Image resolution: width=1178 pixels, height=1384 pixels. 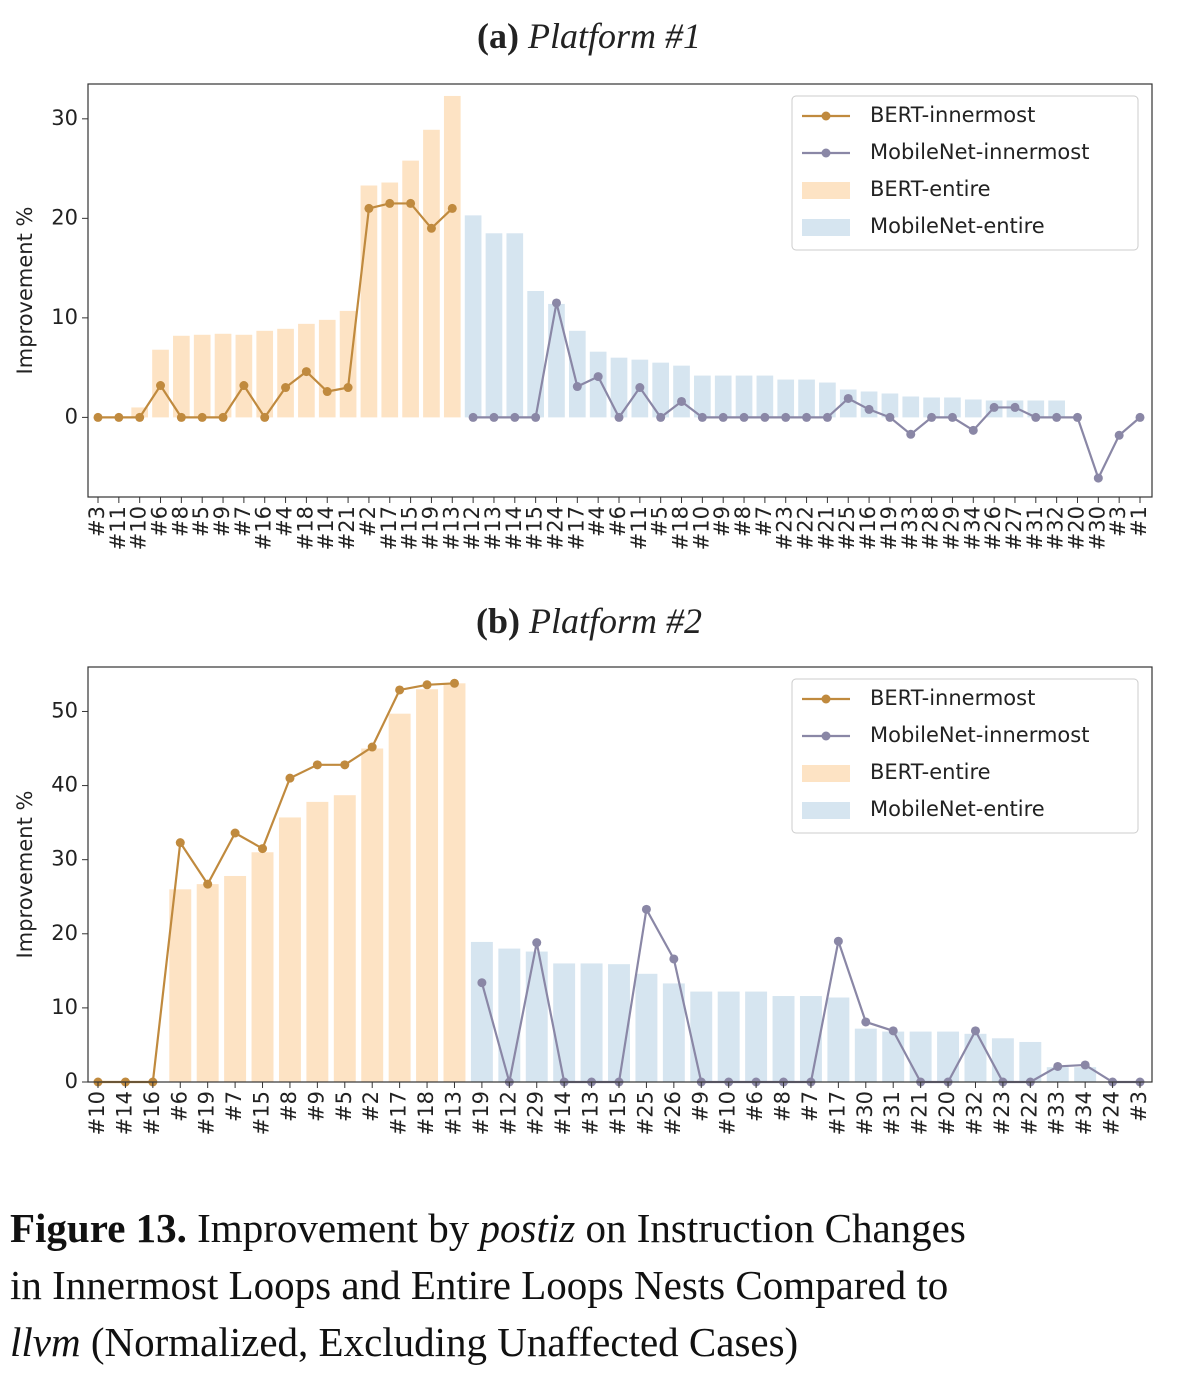 I want to click on x-tick-label: #1, so click(x=1139, y=521).